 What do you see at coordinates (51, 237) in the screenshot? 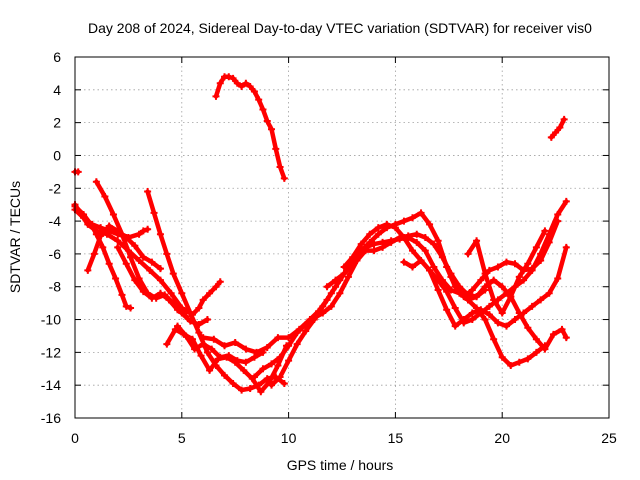
I see `y-tick-labels: -16 -14 -12 -10 -8 -6 -4 -2 0 2 4 6` at bounding box center [51, 237].